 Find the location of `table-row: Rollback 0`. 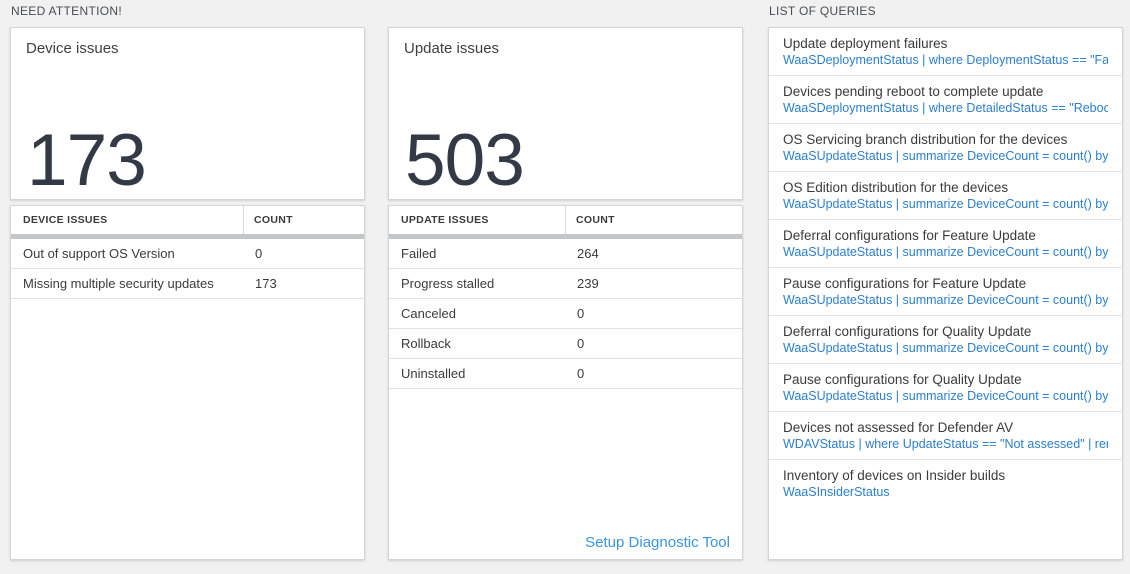

table-row: Rollback 0 is located at coordinates (565, 344).